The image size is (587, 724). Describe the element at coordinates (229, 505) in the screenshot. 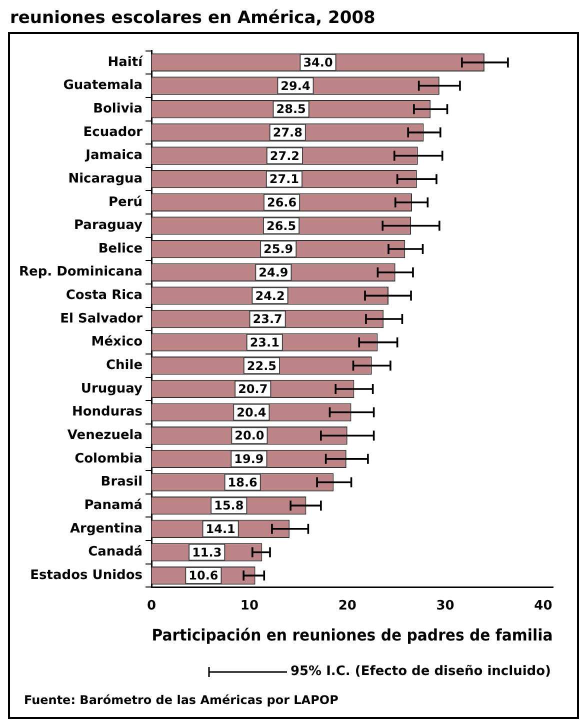

I see `data-label: 15.8` at that location.